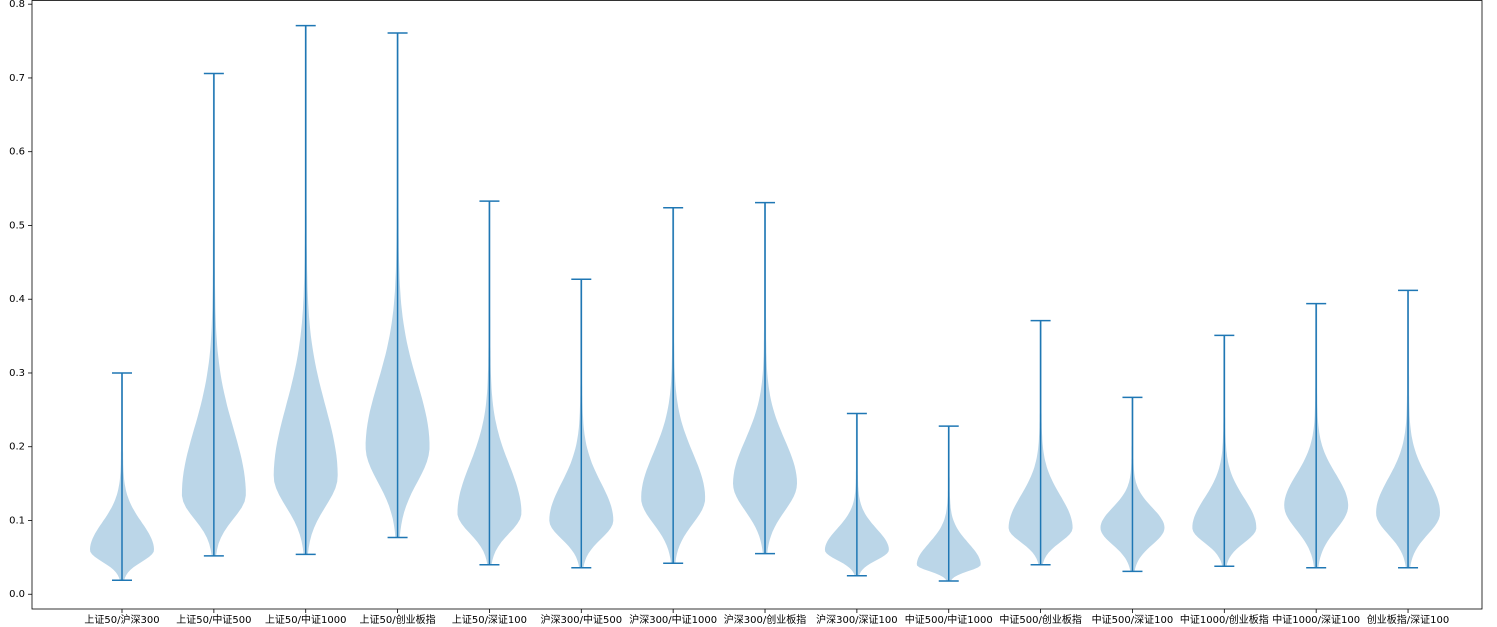 This screenshot has height=627, width=1497. What do you see at coordinates (489, 620) in the screenshot?
I see `x-tick-label: 上证50/深证100` at bounding box center [489, 620].